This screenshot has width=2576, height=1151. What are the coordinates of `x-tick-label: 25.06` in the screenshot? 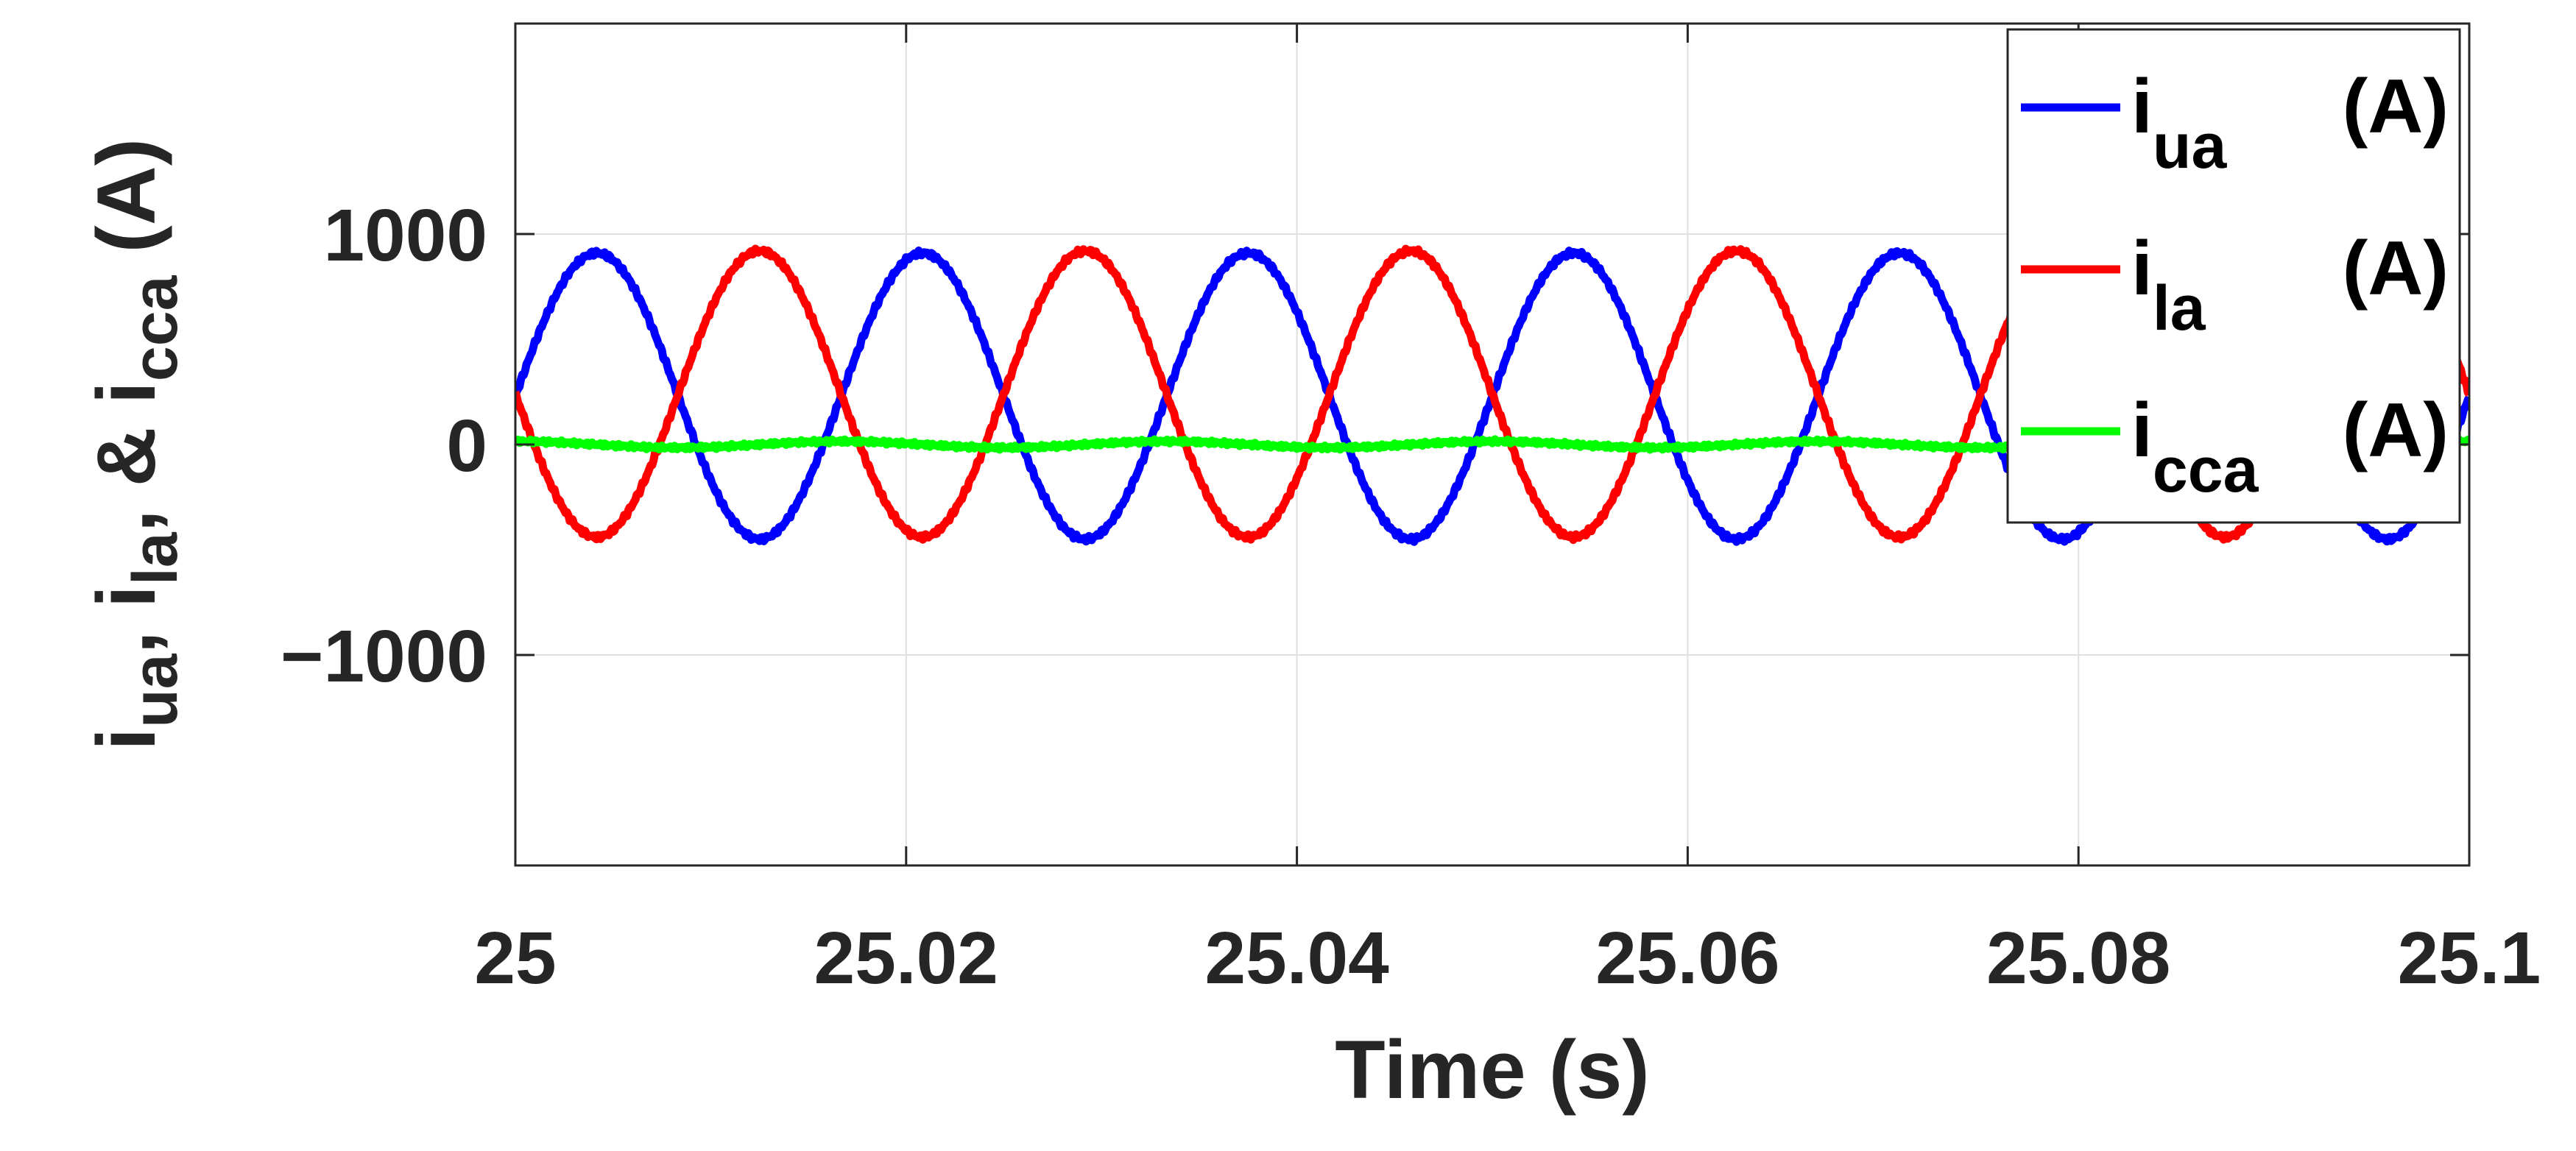 It's located at (1687, 958).